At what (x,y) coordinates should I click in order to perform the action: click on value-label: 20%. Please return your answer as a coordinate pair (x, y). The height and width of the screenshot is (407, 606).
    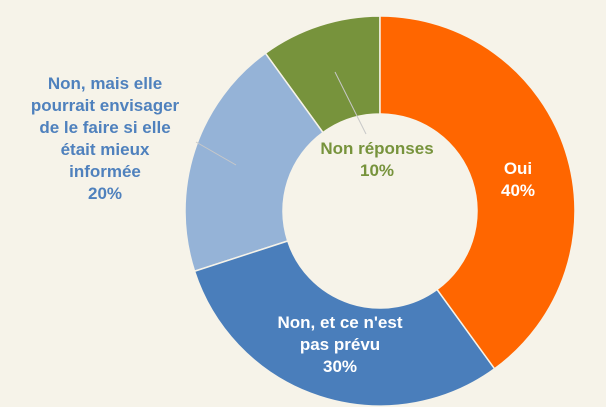
    Looking at the image, I should click on (105, 193).